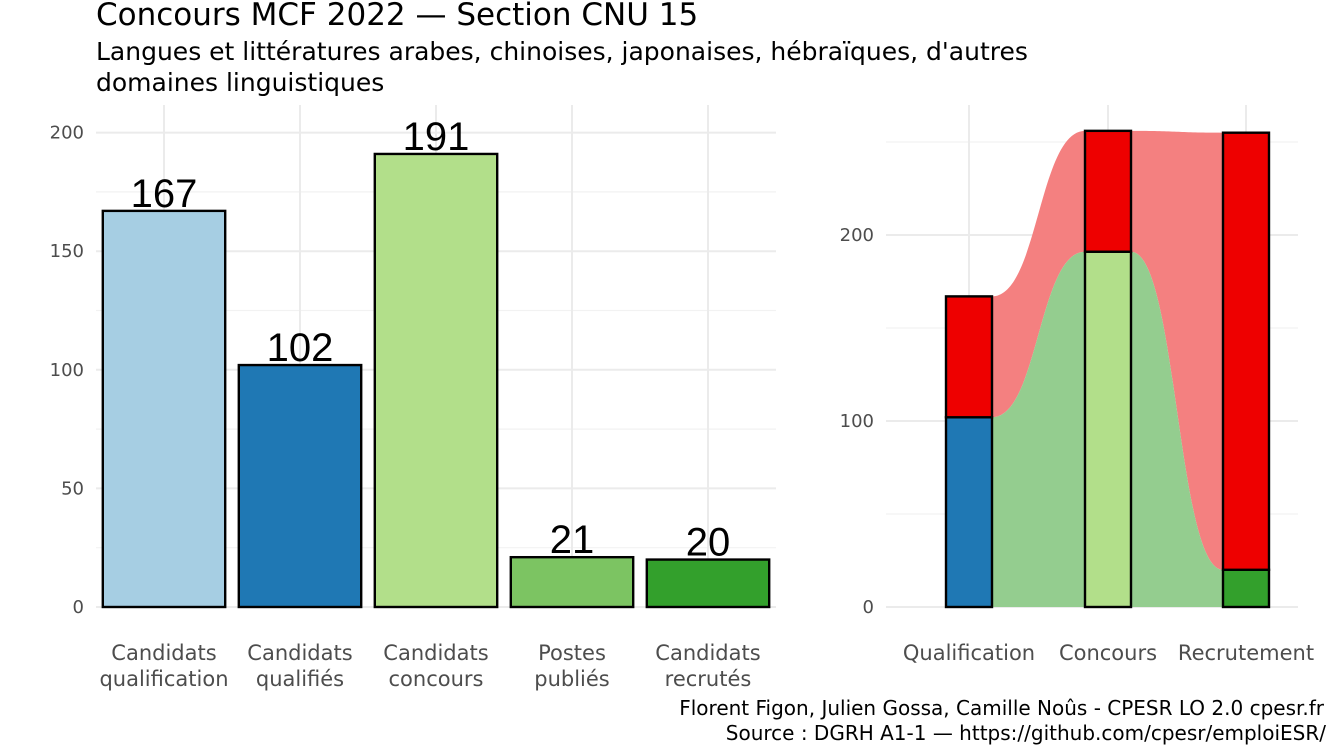  I want to click on x-tick-label: qualification, so click(163, 679).